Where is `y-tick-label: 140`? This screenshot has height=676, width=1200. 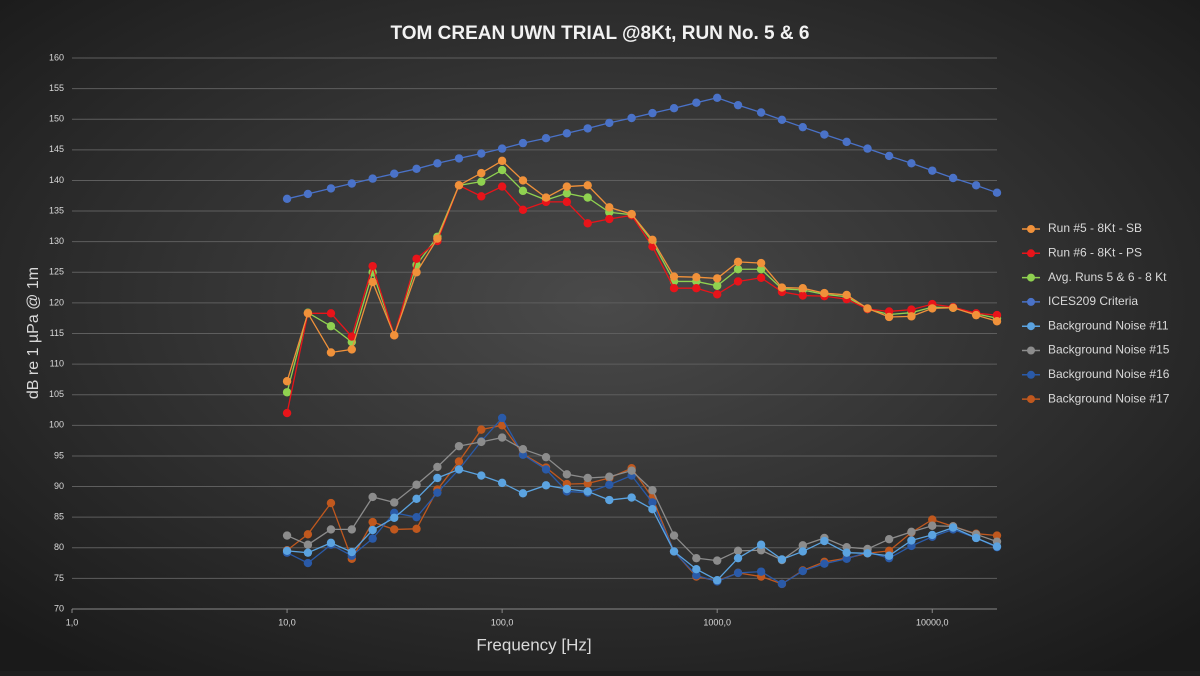
y-tick-label: 140 is located at coordinates (56, 180).